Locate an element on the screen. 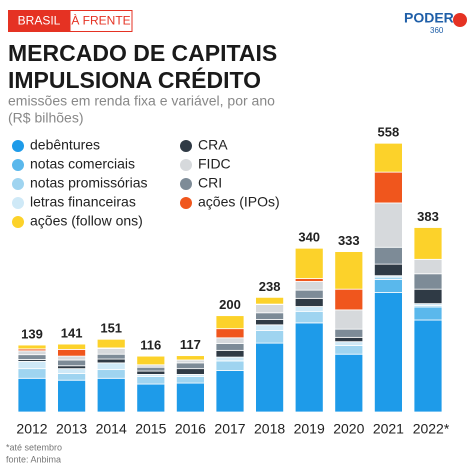 Image resolution: width=474 pixels, height=473 pixels. legend-label: letras financeiras is located at coordinates (83, 202).